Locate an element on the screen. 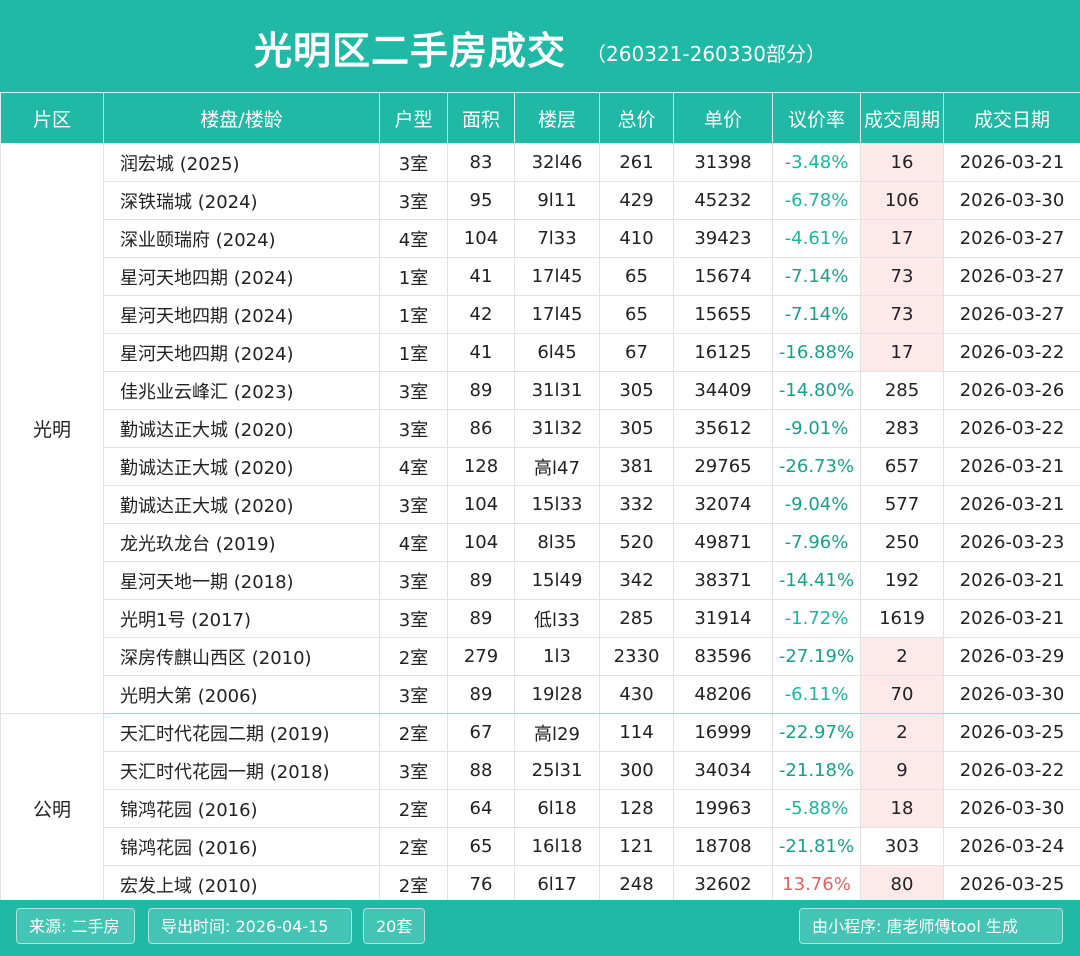  column-header-floor: 楼层 is located at coordinates (557, 118).